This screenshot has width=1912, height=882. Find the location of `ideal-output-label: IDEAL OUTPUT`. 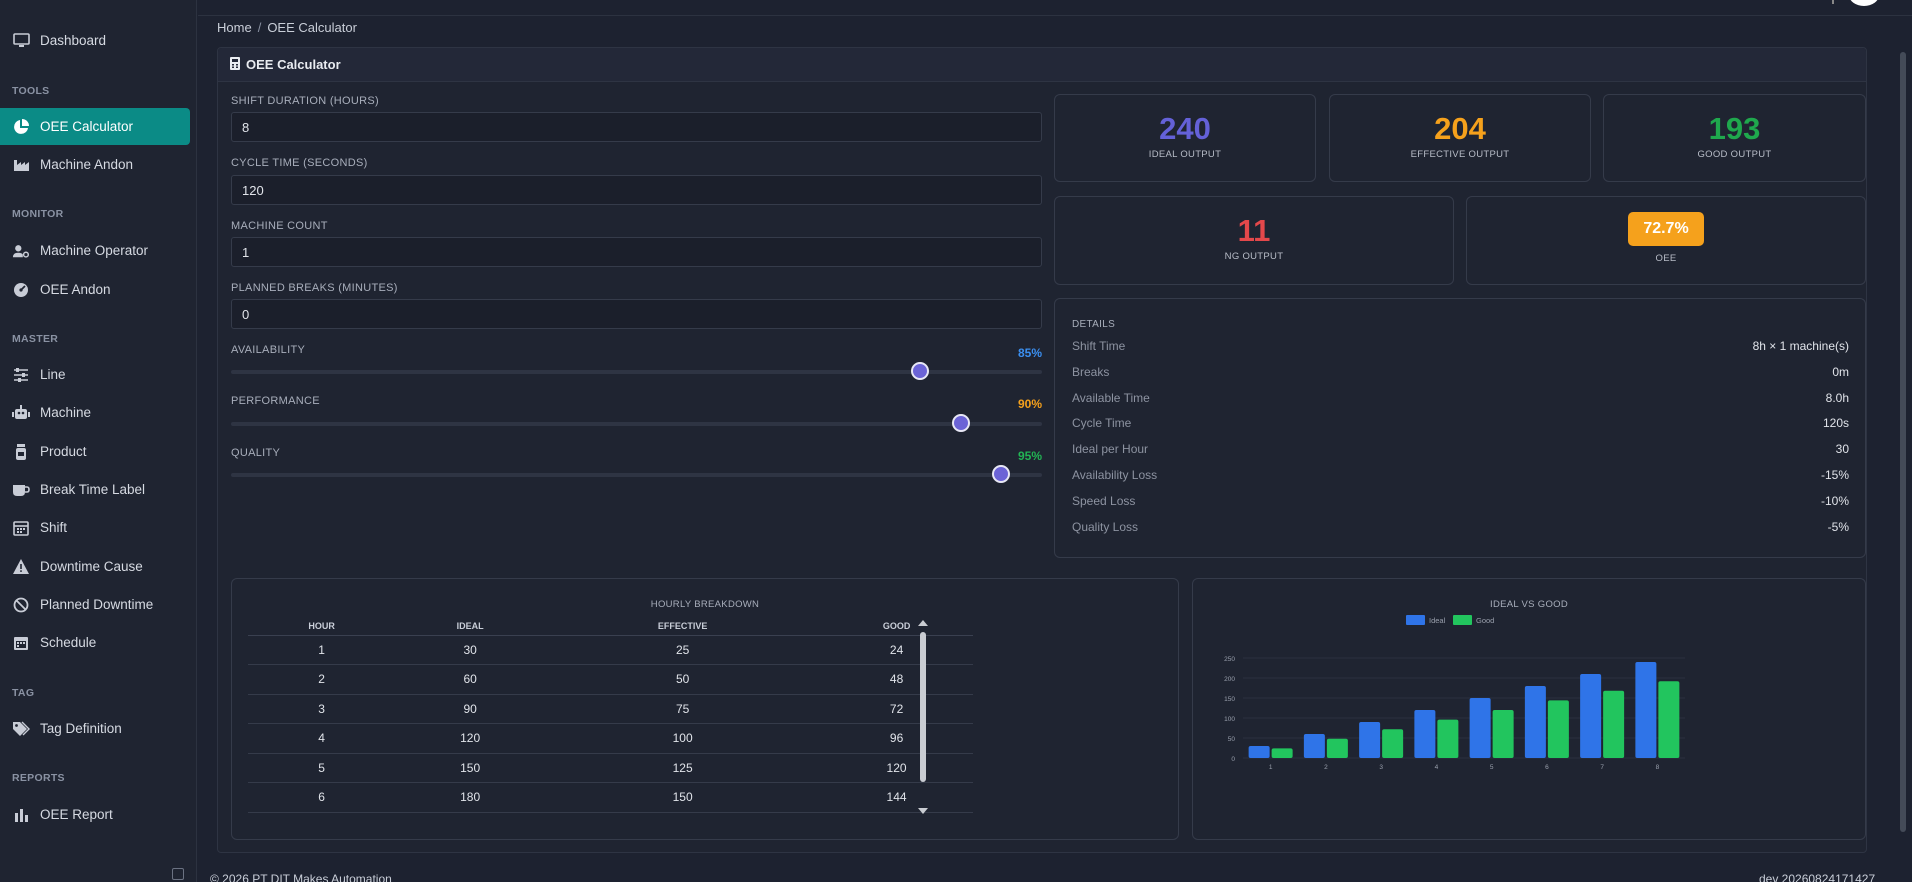

ideal-output-label: IDEAL OUTPUT is located at coordinates (1185, 154).